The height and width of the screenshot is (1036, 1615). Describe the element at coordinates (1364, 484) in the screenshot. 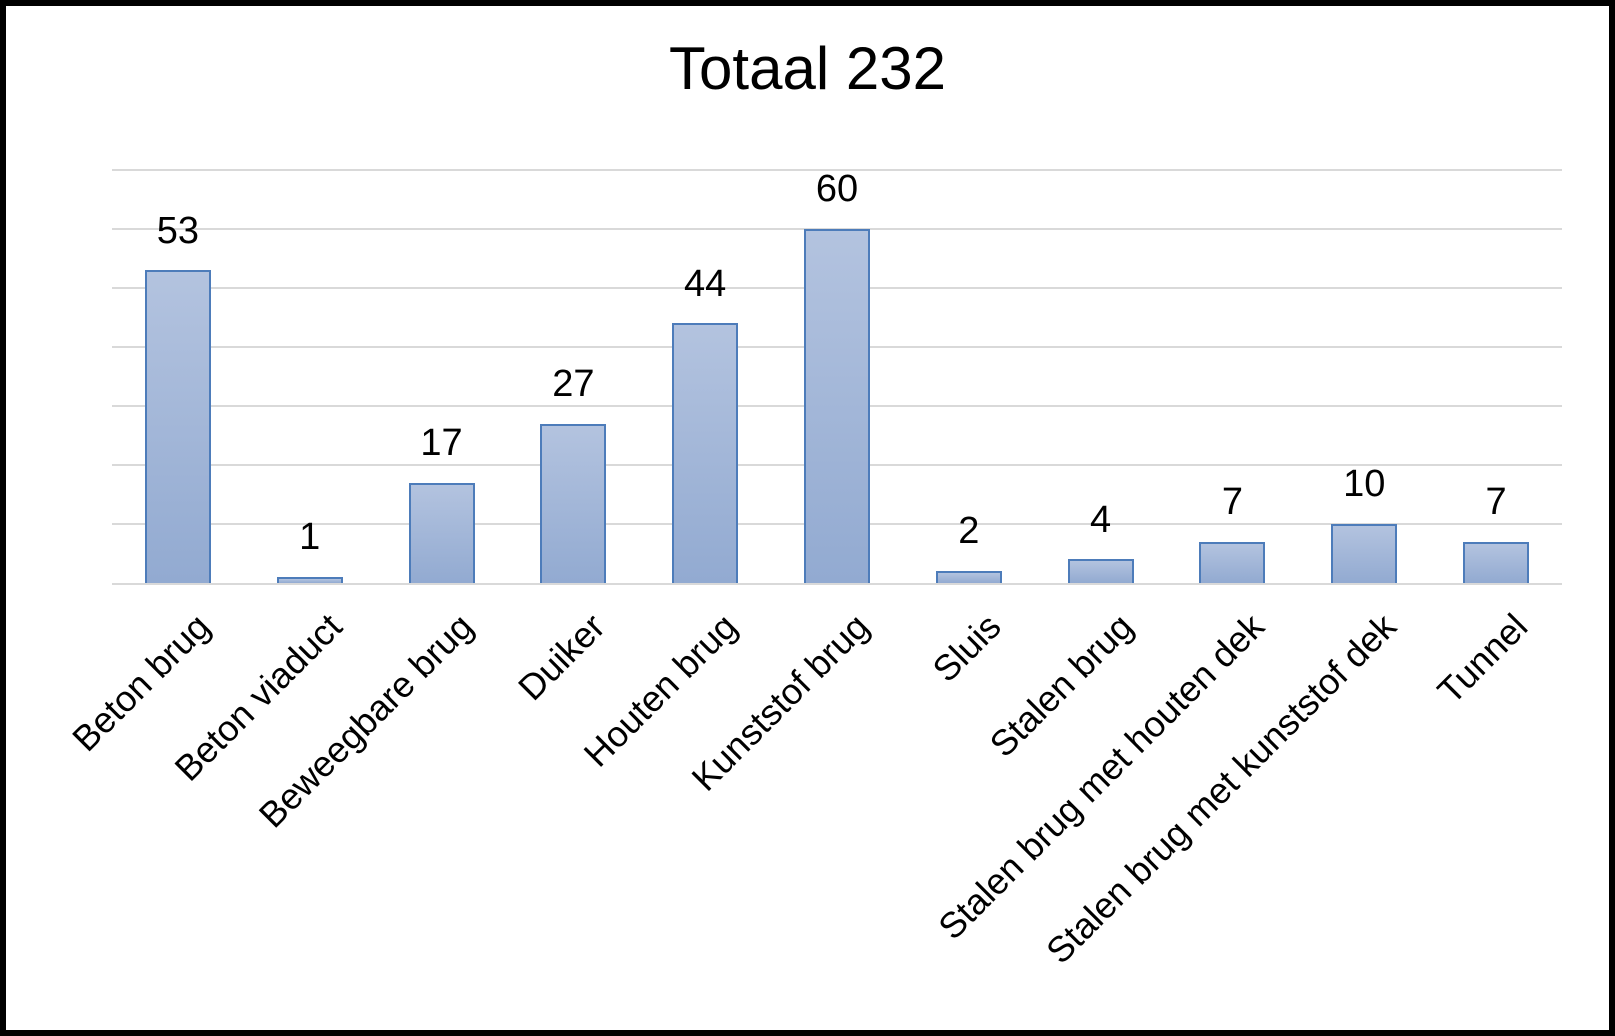

I see `bar-value-label: 10` at that location.